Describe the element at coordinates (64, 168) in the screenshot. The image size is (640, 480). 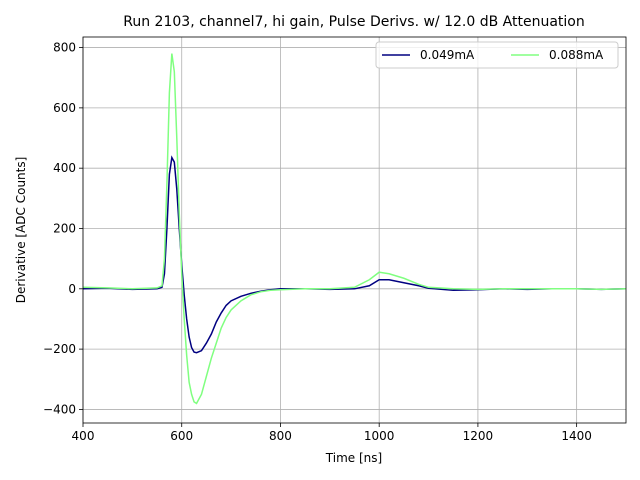
I see `y-tick-label: 400` at that location.